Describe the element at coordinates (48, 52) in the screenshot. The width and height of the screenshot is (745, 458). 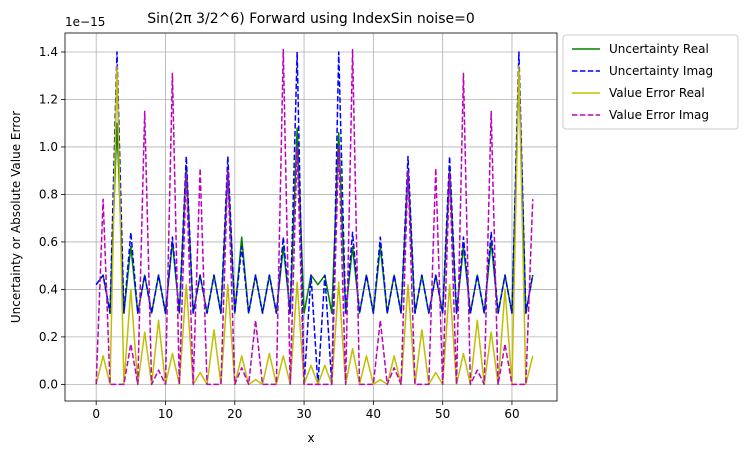
I see `y-tick-label: 1.4` at that location.